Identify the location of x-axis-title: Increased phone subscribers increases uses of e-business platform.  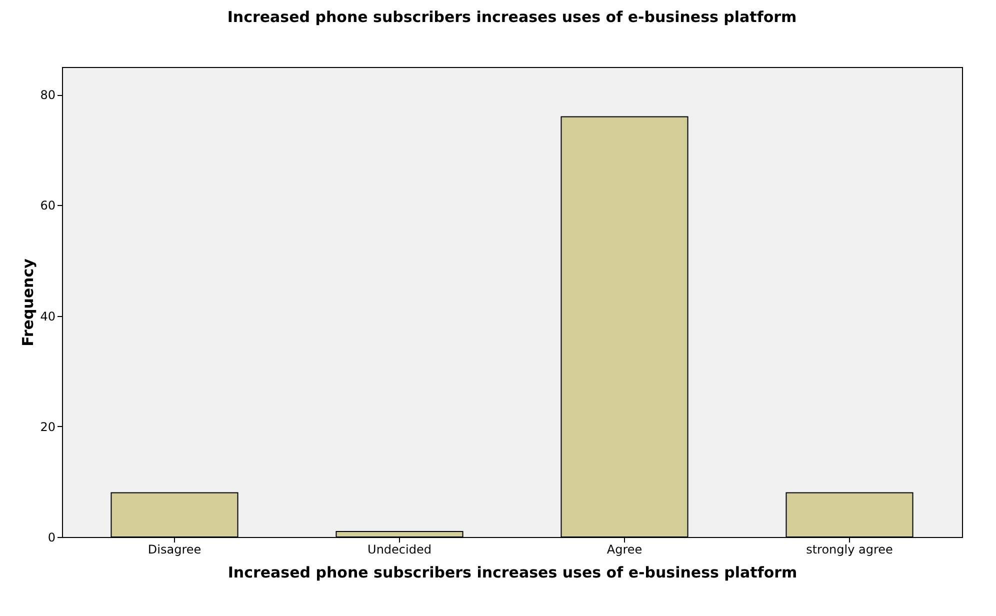
(513, 573).